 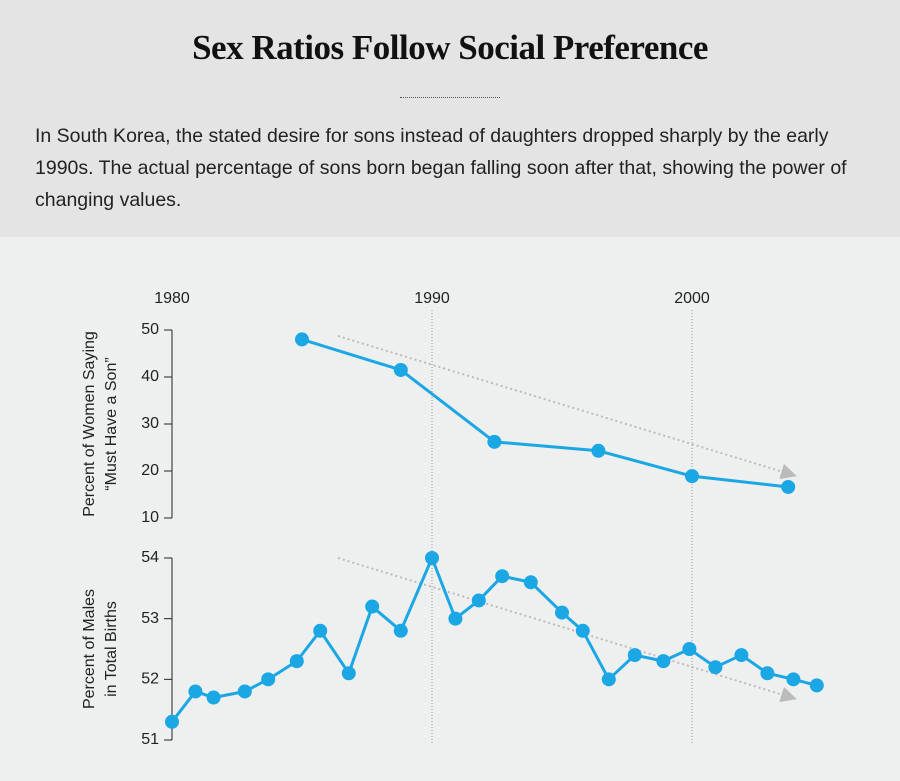 I want to click on divider, so click(x=450, y=97).